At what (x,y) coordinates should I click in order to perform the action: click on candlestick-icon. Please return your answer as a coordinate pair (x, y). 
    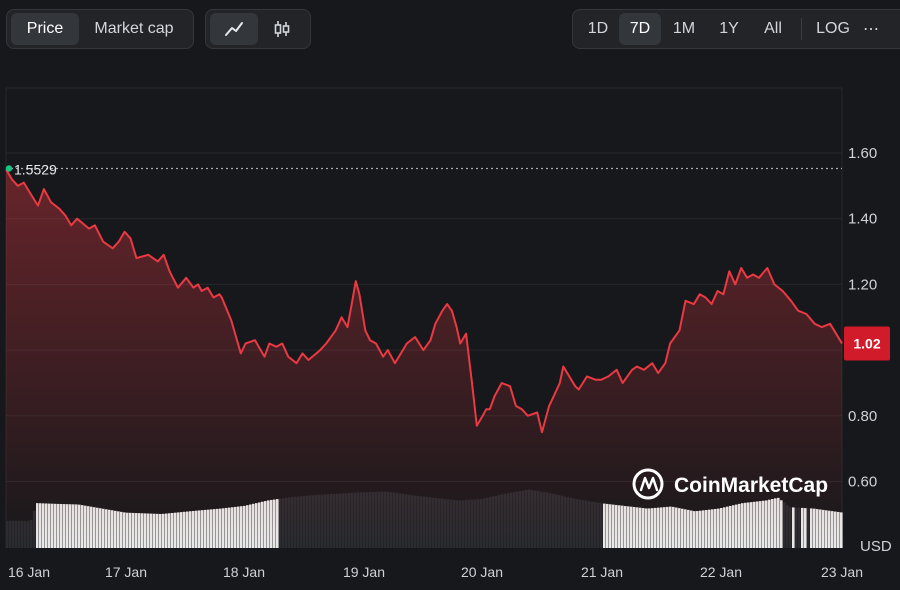
    Looking at the image, I should click on (282, 29).